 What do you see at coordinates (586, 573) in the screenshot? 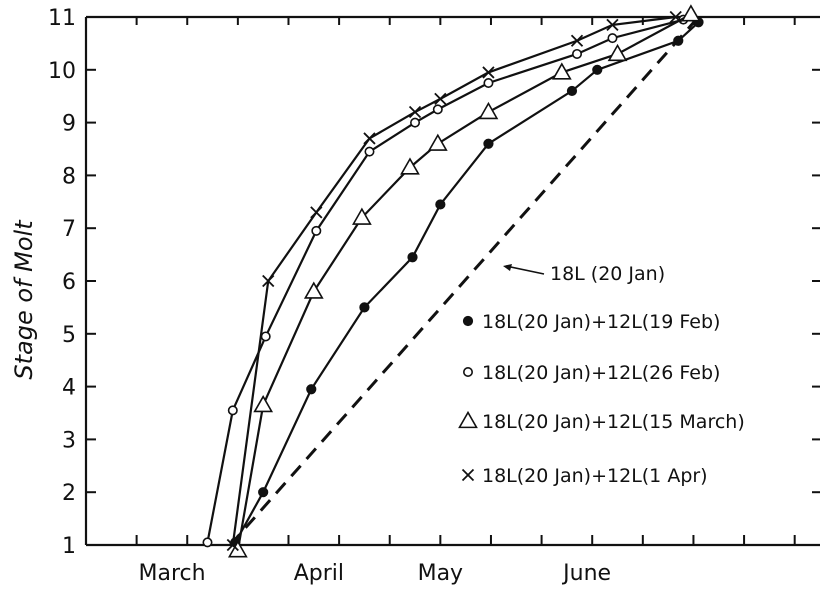
I see `x-tick-label: June` at bounding box center [586, 573].